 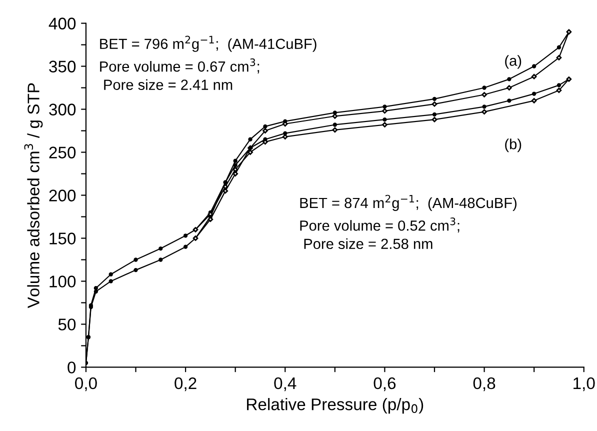 What do you see at coordinates (62, 24) in the screenshot?
I see `y-tick-label: 400` at bounding box center [62, 24].